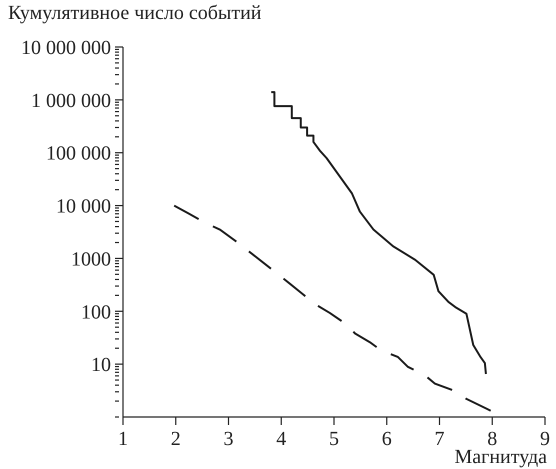 The image size is (556, 469). I want to click on y-axis-title: Кумулятивное число событий, so click(135, 13).